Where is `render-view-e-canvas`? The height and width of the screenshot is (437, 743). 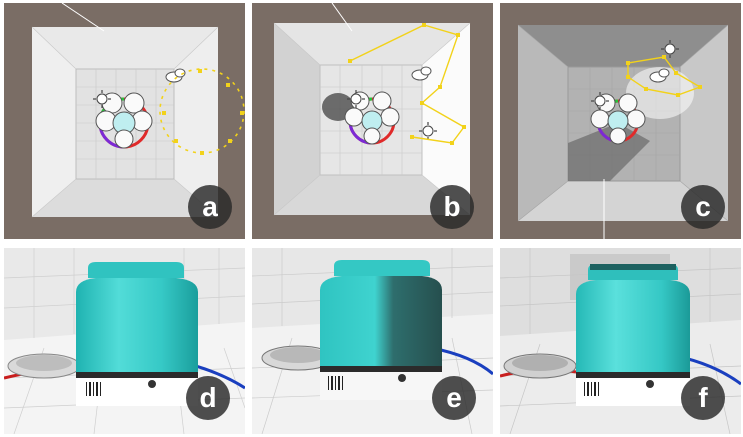
render-view-e-canvas is located at coordinates (372, 341).